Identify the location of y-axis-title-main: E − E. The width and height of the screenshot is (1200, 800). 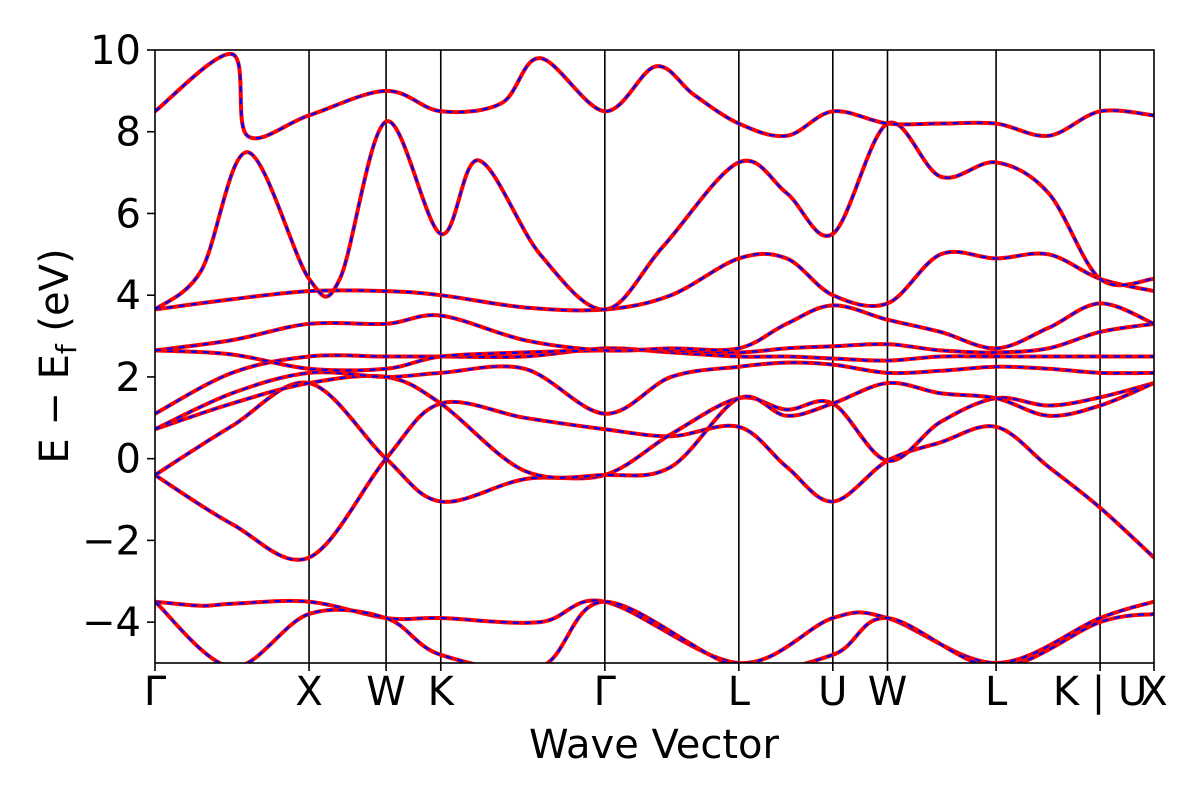
(55, 409).